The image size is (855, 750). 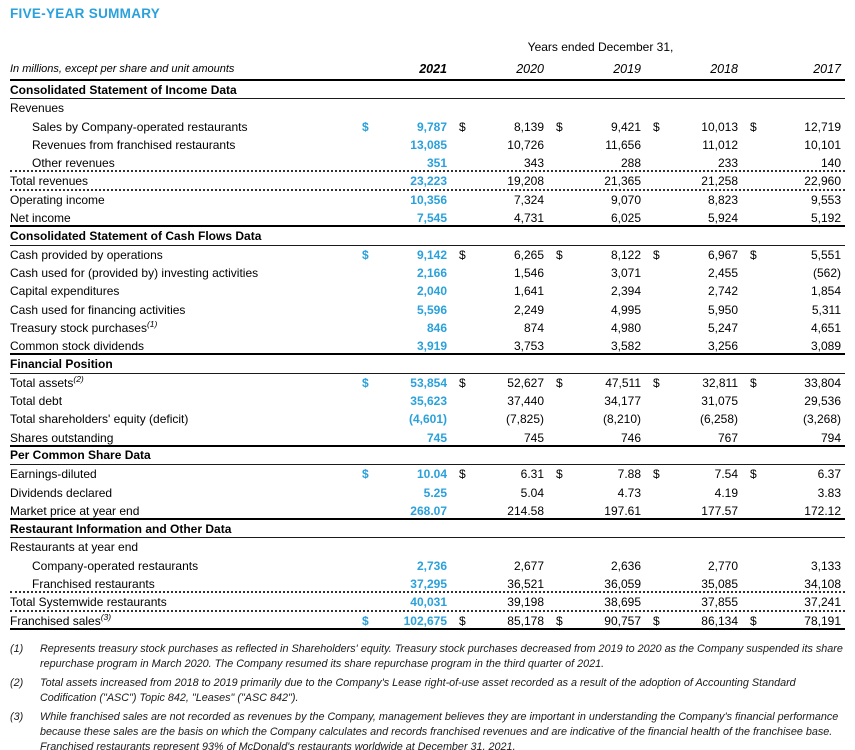 What do you see at coordinates (152, 323) in the screenshot?
I see `footnote-reference: (1)` at bounding box center [152, 323].